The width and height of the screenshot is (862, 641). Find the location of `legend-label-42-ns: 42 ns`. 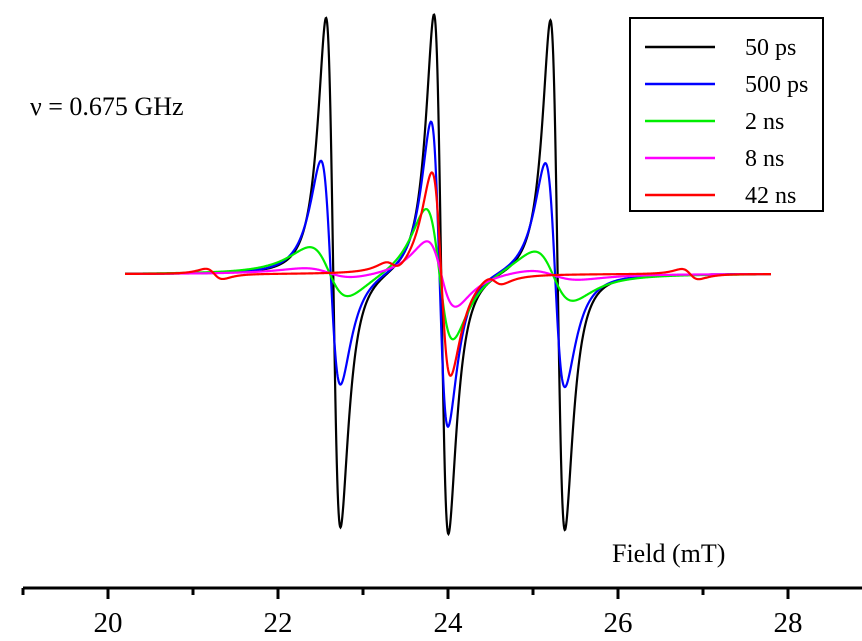

legend-label-42-ns: 42 ns is located at coordinates (770, 196).